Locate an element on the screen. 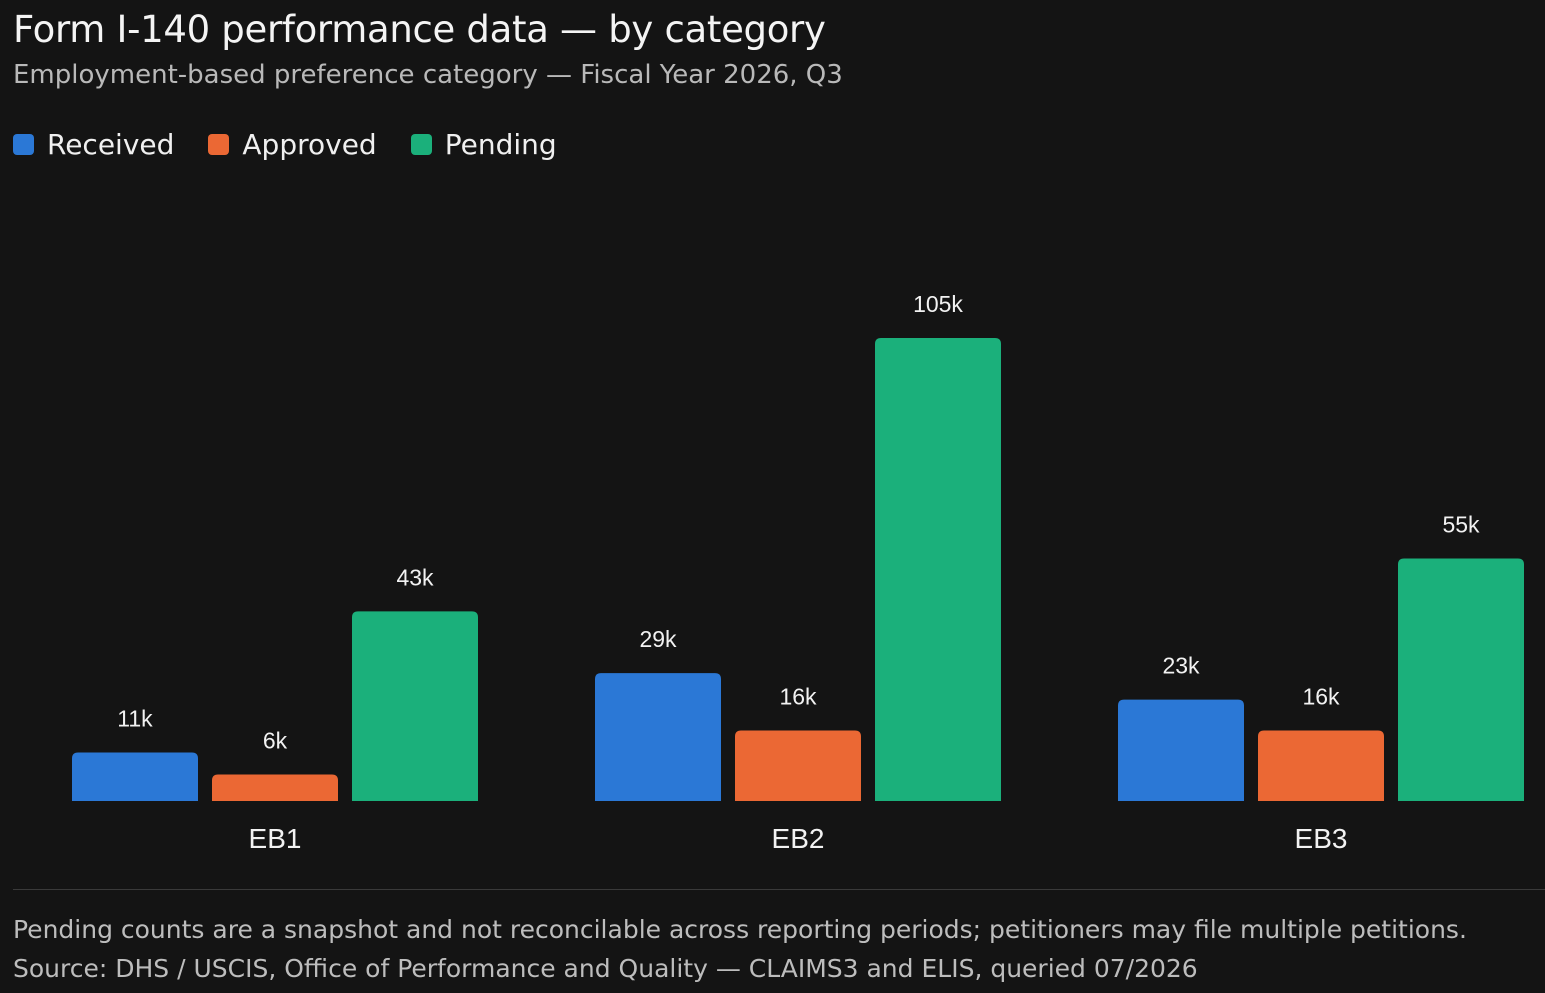 This screenshot has width=1545, height=993. bar-eb2-pending is located at coordinates (938, 569).